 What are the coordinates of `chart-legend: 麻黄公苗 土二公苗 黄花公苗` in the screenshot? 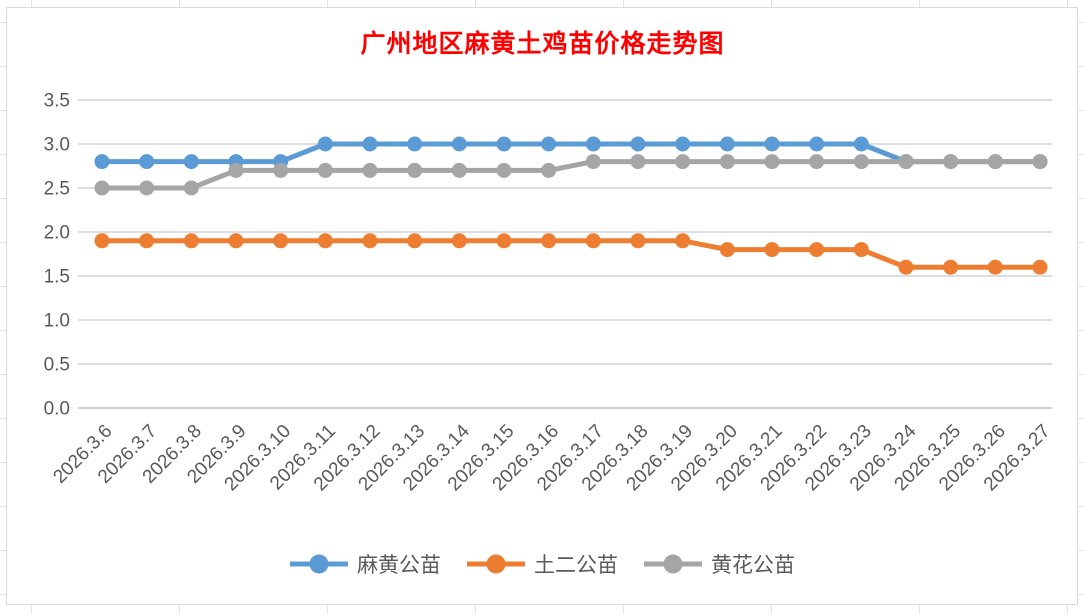 It's located at (542, 564).